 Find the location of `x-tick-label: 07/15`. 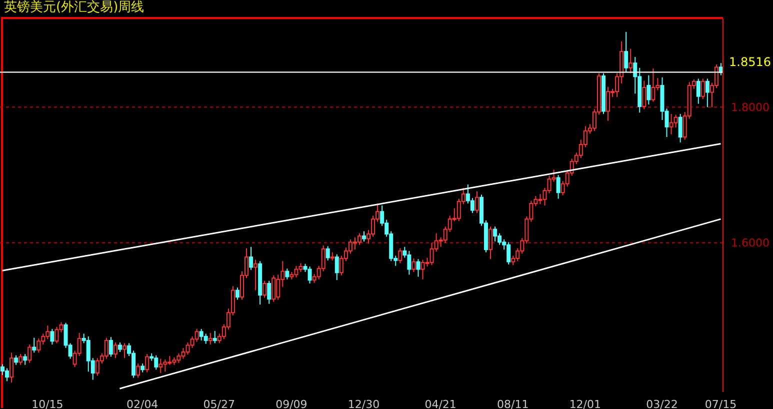

x-tick-label: 07/15 is located at coordinates (720, 403).